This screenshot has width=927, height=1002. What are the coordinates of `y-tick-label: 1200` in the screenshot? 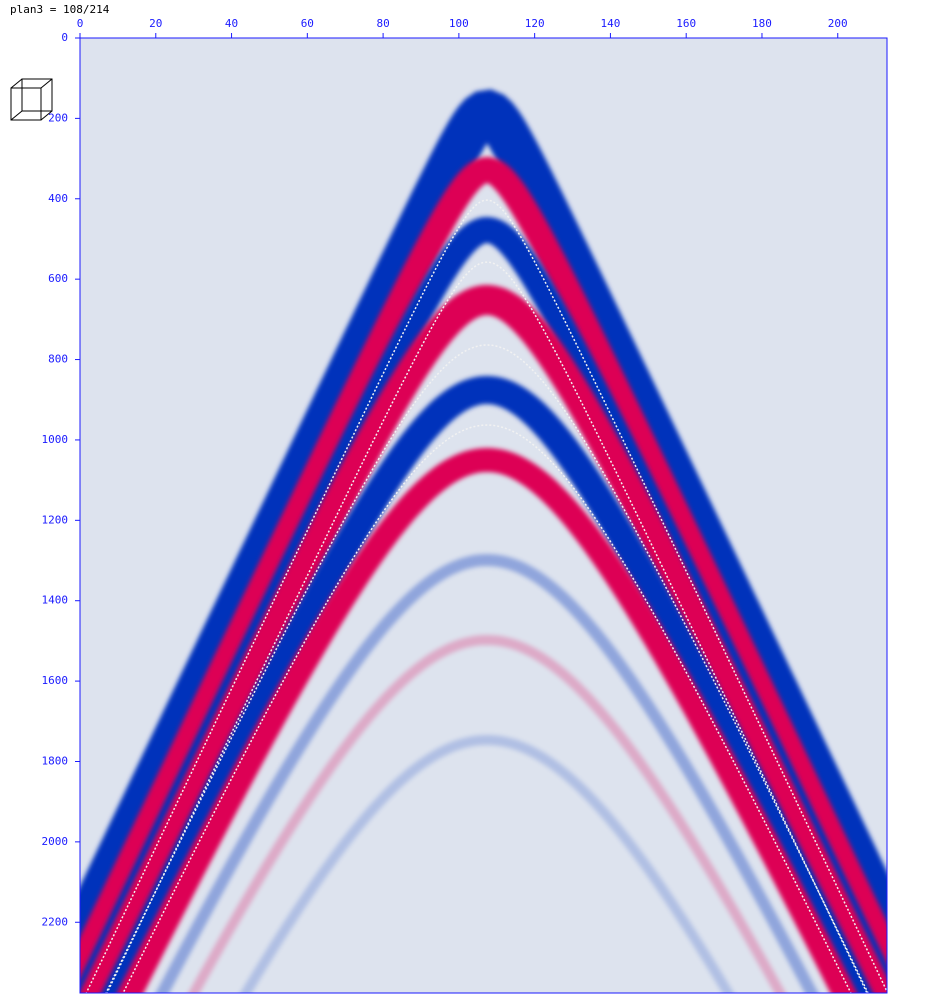 It's located at (55, 519).